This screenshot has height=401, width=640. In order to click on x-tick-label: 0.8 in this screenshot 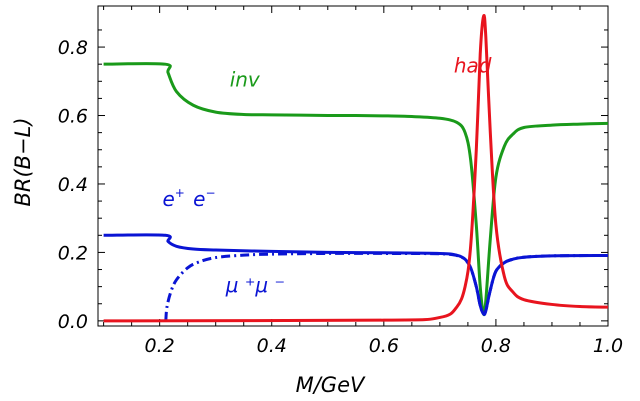, I will do `click(496, 346)`.